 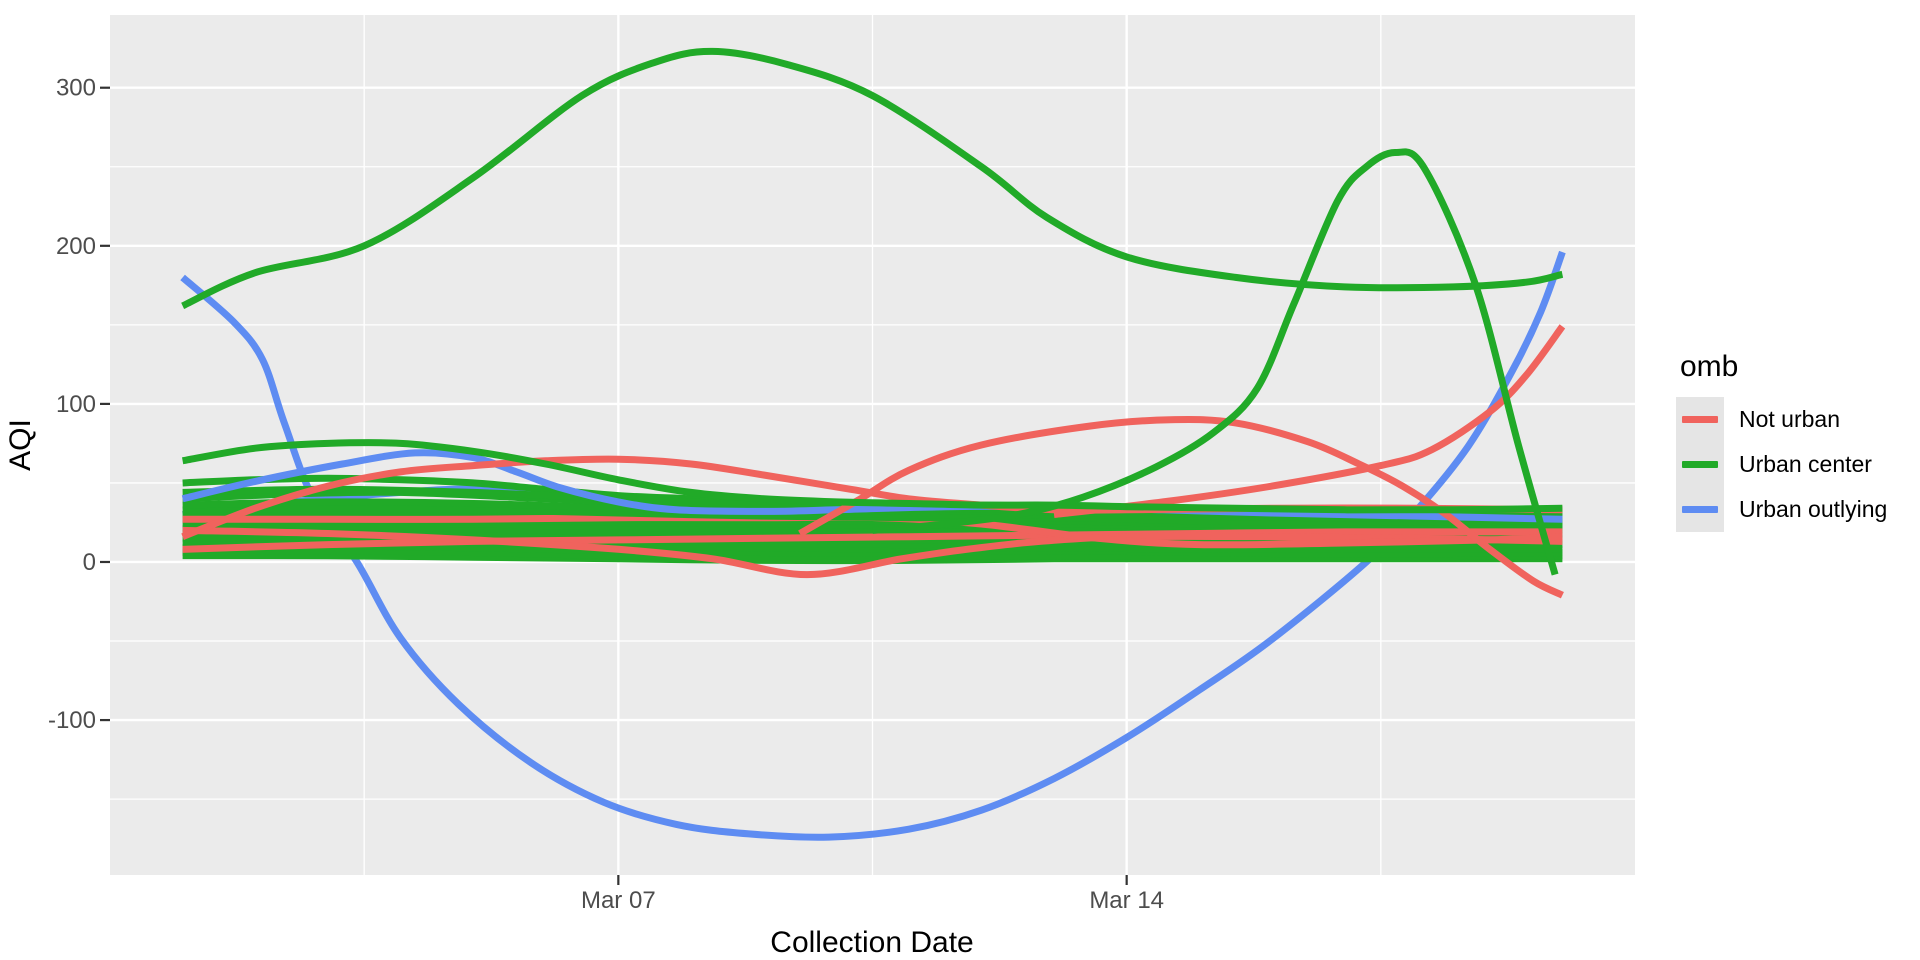 I want to click on y-tick-label: 0, so click(x=89, y=562).